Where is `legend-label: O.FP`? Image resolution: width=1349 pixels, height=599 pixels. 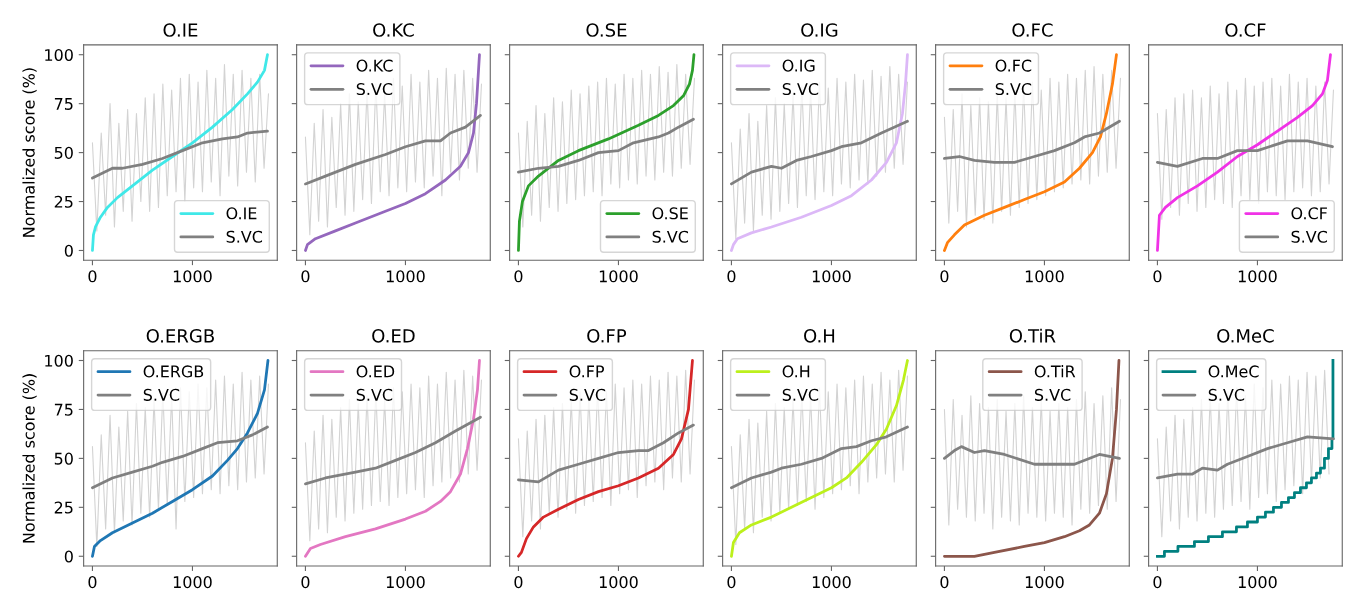
legend-label: O.FP is located at coordinates (587, 371).